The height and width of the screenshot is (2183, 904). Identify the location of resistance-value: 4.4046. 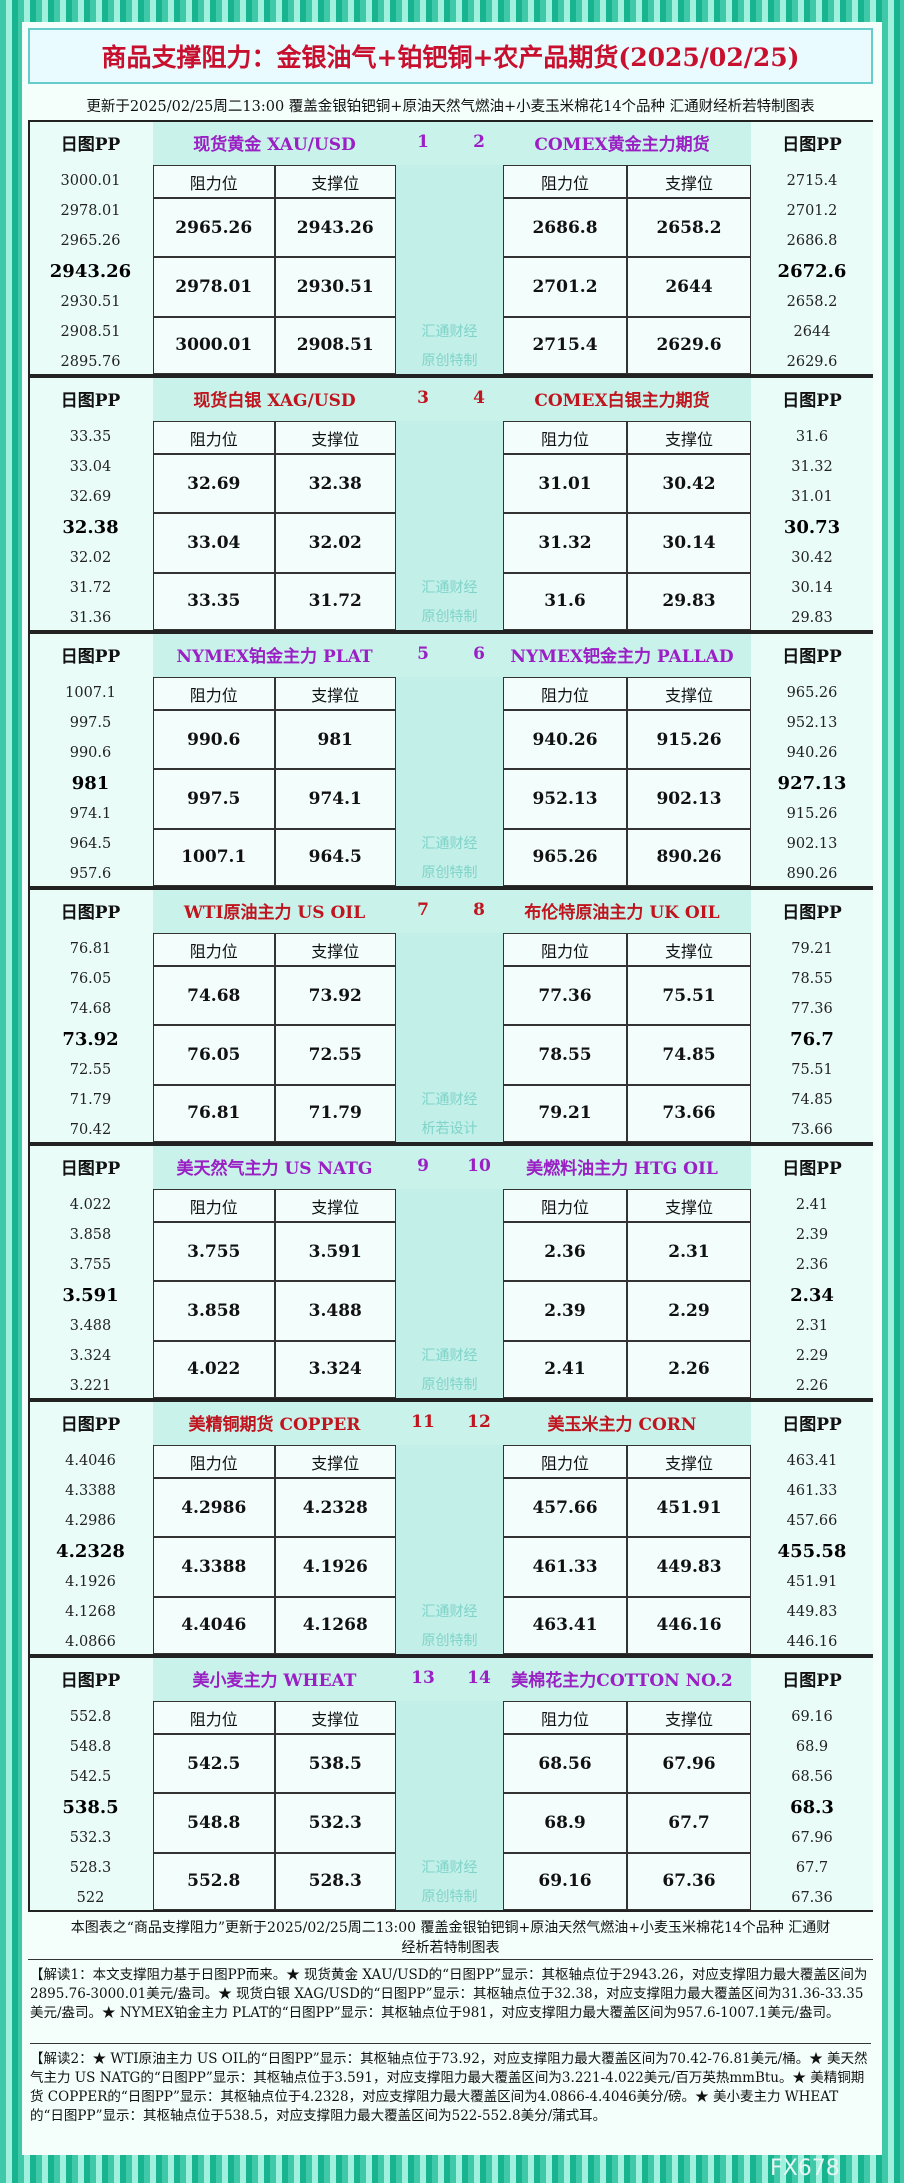
(214, 1625).